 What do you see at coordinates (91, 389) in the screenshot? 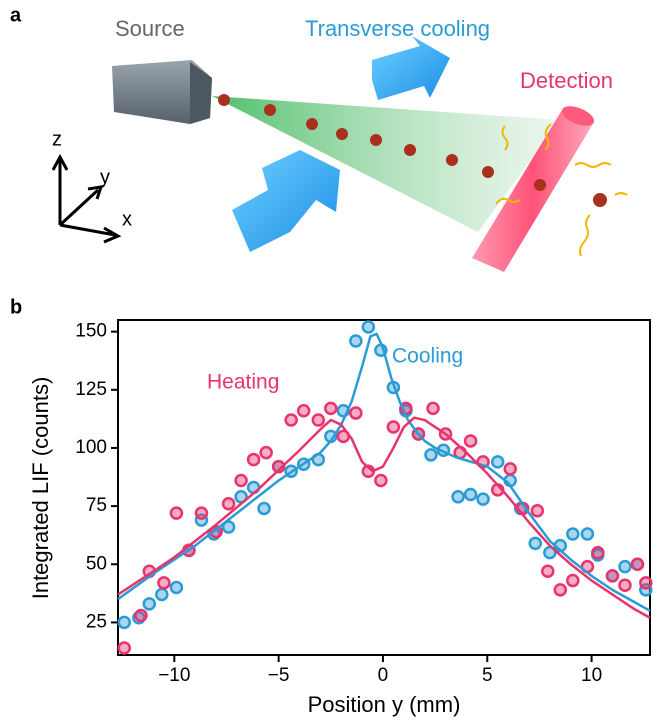
I see `y-tick-label: 125` at bounding box center [91, 389].